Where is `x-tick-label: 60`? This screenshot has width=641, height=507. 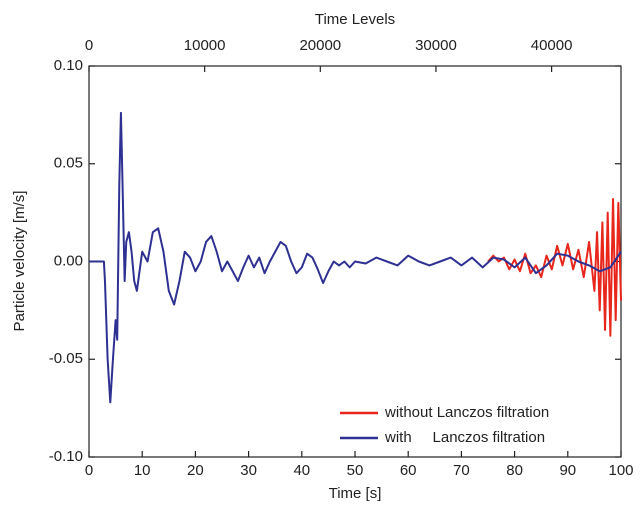 x-tick-label: 60 is located at coordinates (408, 470).